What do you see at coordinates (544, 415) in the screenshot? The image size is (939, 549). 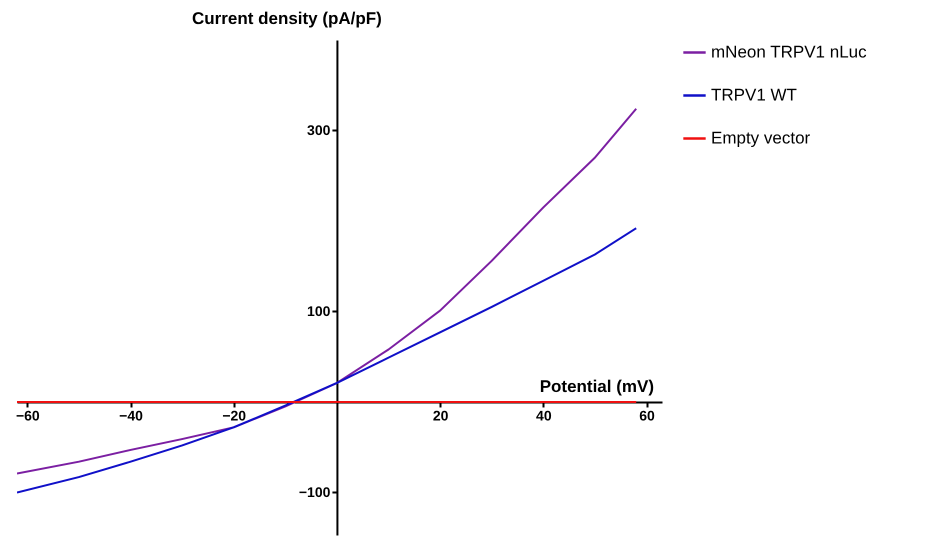 I see `x-tick-label: 40` at bounding box center [544, 415].